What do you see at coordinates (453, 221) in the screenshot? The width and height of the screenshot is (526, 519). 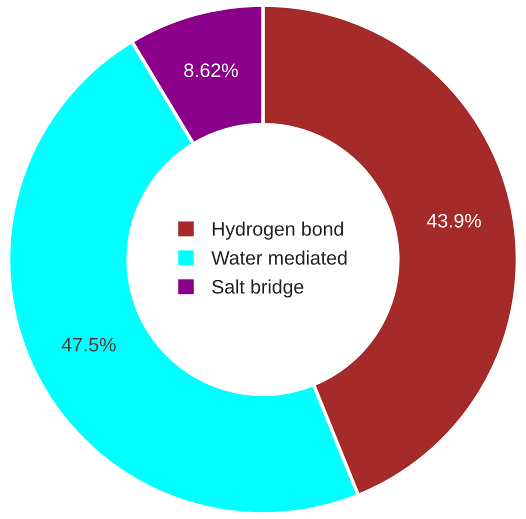 I see `data-label: 43.9%` at bounding box center [453, 221].